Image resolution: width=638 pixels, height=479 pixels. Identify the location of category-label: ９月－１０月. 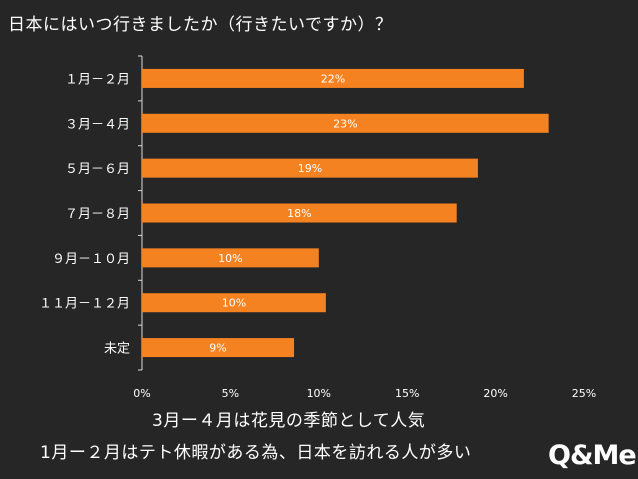
(91, 259).